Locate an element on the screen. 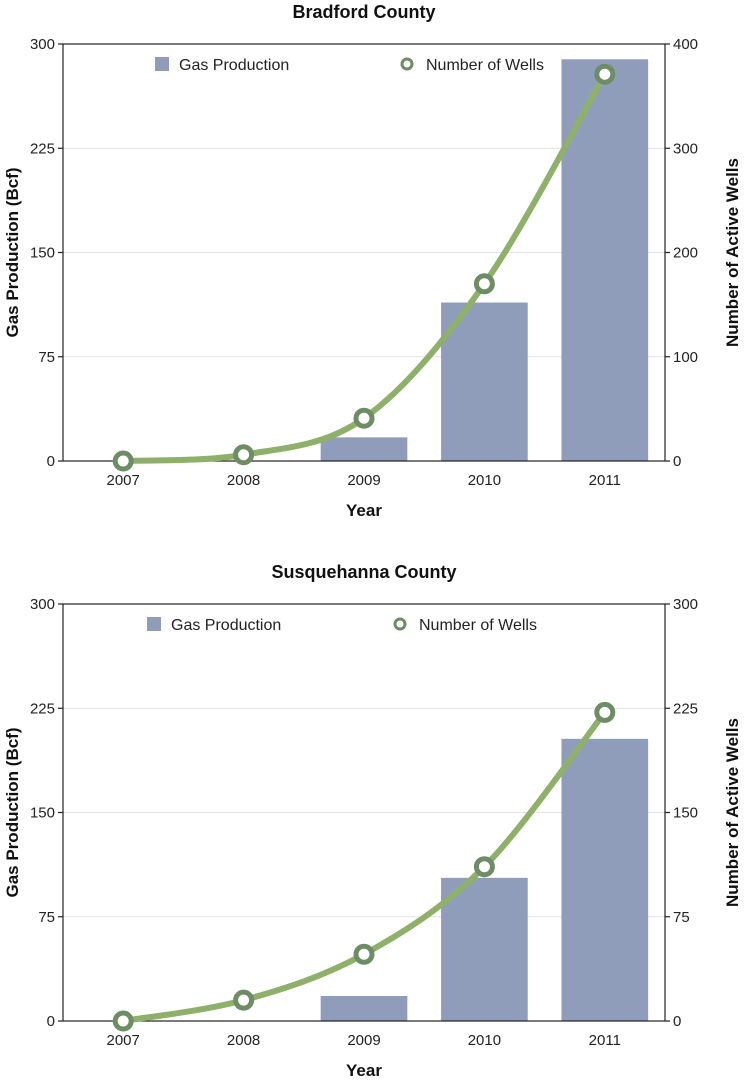  right-tick-label: 400 is located at coordinates (685, 44).